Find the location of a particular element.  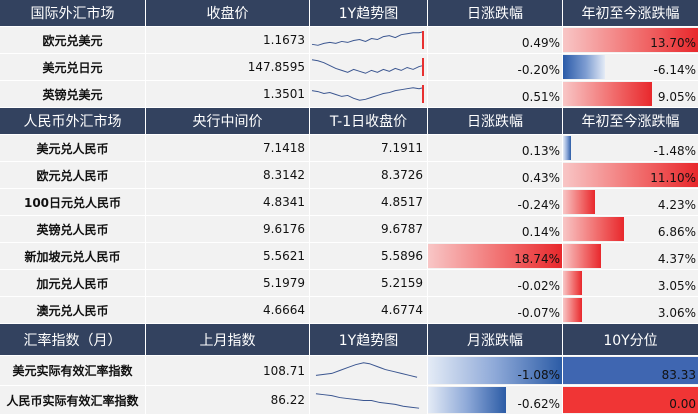

mid-text: 4.6664 is located at coordinates (284, 310).